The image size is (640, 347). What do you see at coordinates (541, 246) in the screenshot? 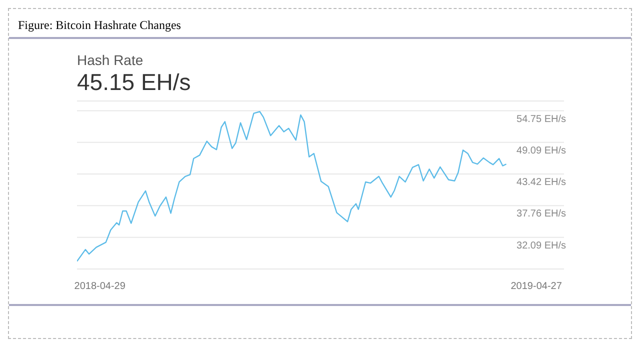
I see `y-tick-label: 32.09 EH/s` at bounding box center [541, 246].